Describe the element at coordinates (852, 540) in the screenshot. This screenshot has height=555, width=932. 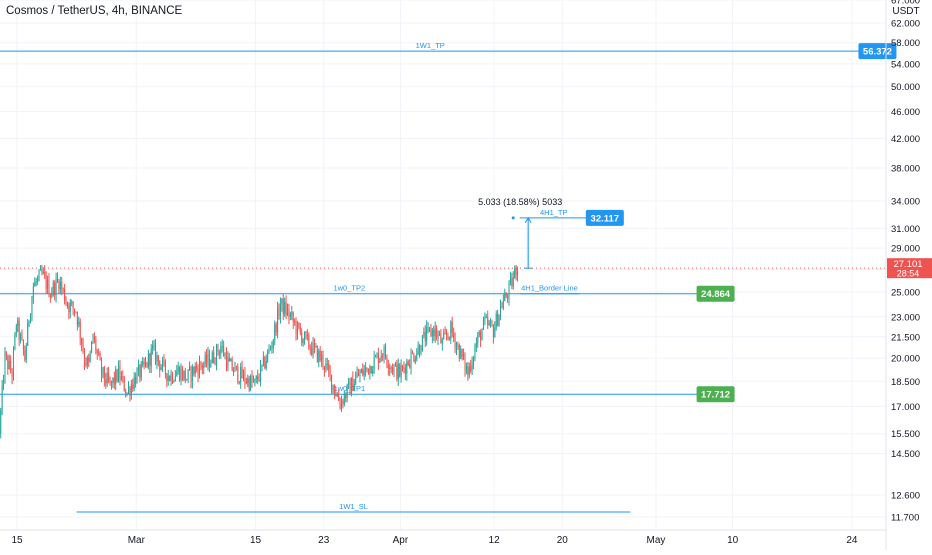
I see `time-tick-label: 24` at that location.